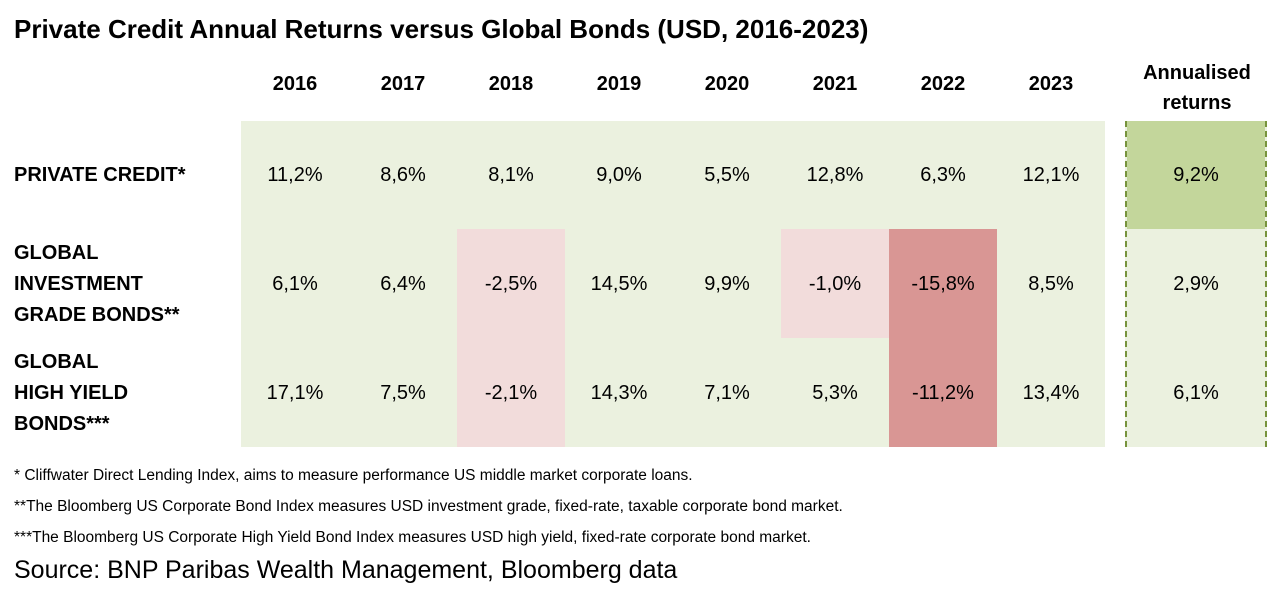  I want to click on cell-private-credit-annualised: 9,2%, so click(1196, 175).